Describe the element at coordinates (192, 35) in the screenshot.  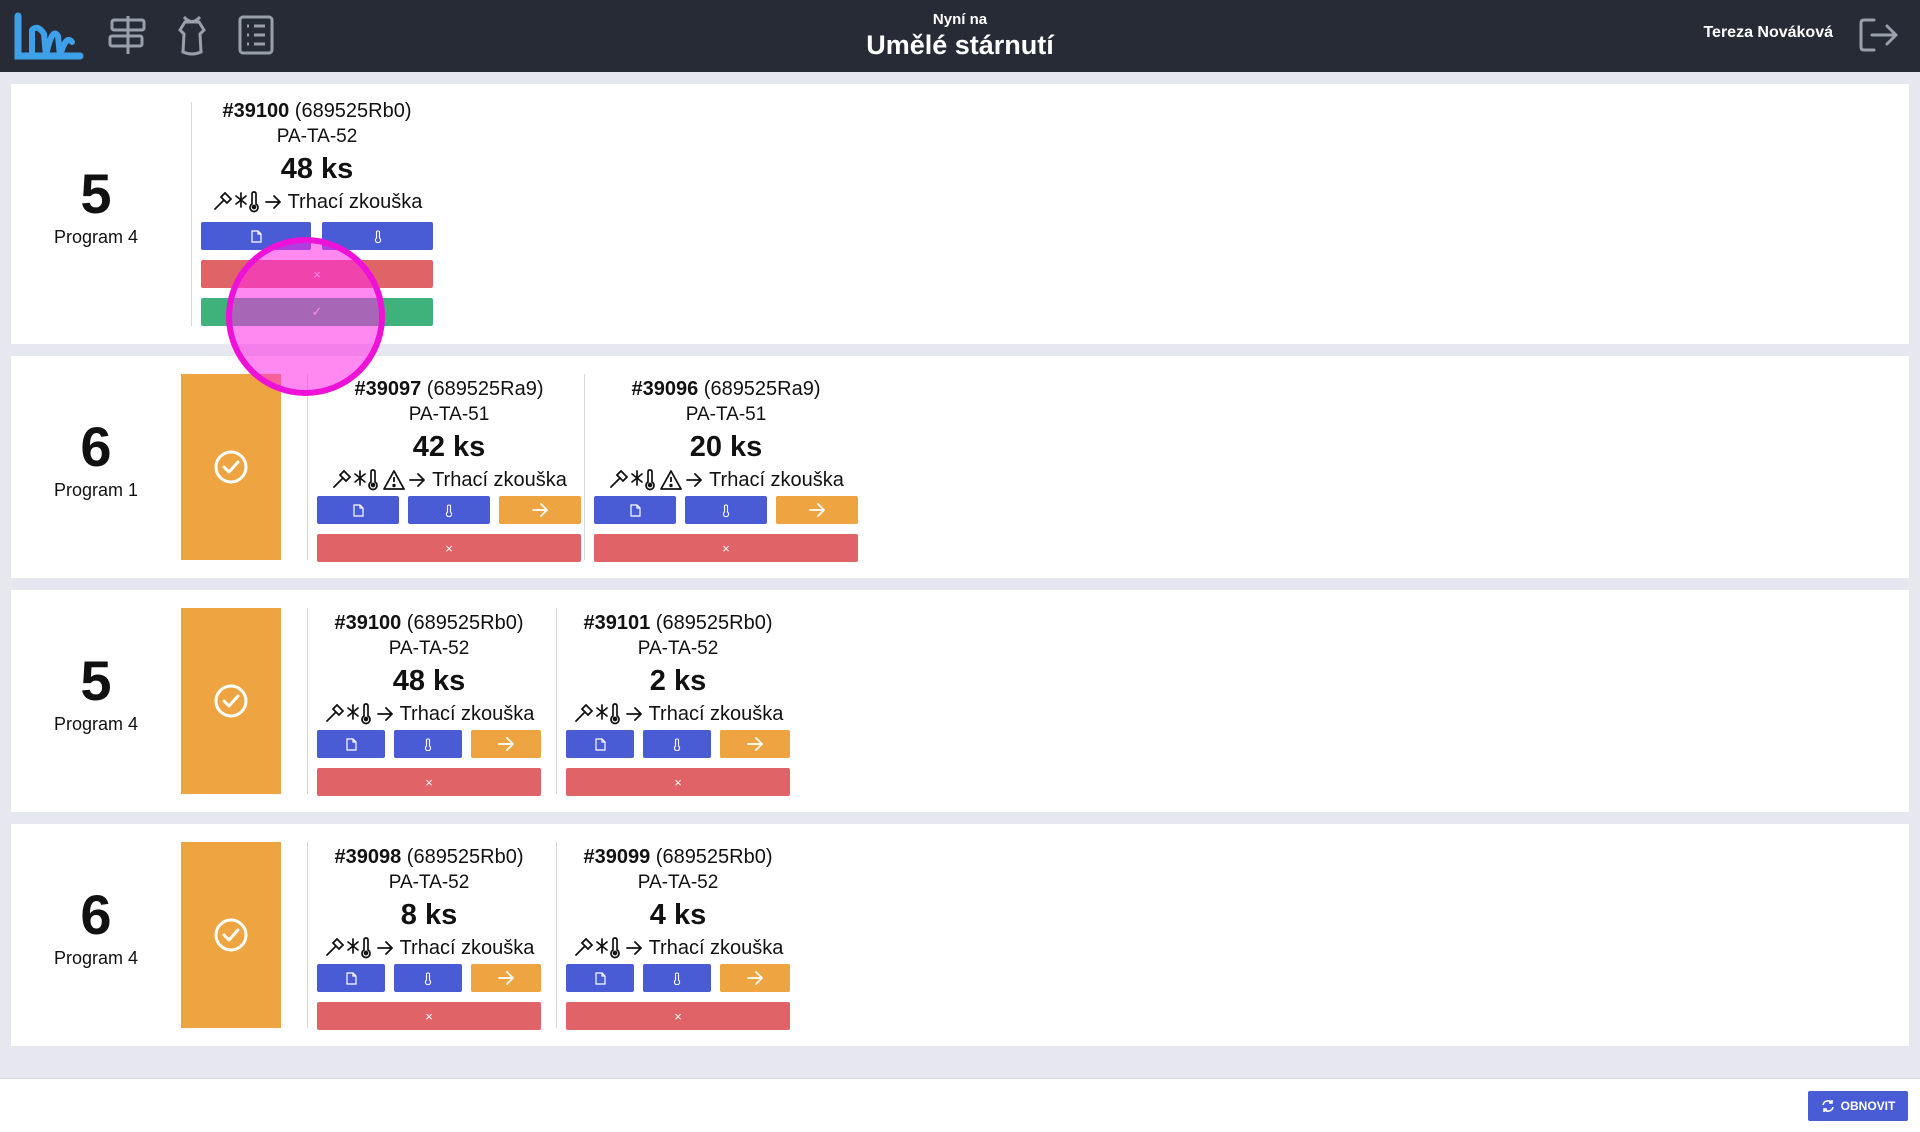
I see `apron-icon` at that location.